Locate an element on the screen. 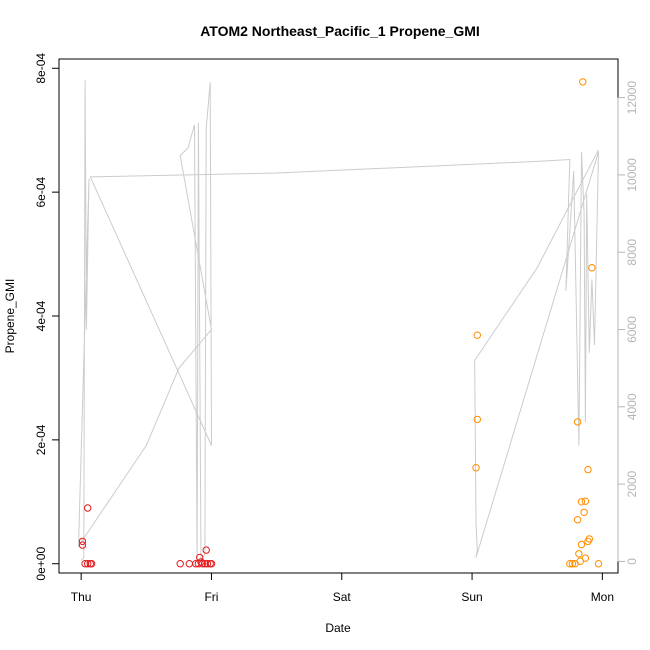 The image size is (650, 650). y-tick-label-1: 2e-04 is located at coordinates (41, 439).